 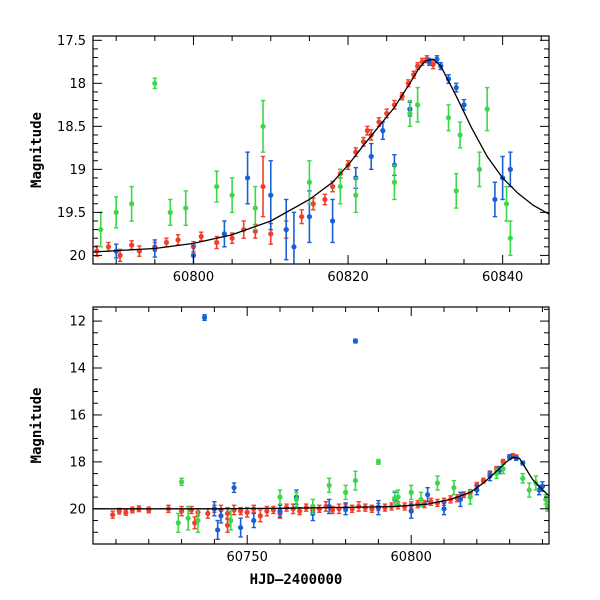 What do you see at coordinates (71, 127) in the screenshot?
I see `y-tick-label: 18.5` at bounding box center [71, 127].